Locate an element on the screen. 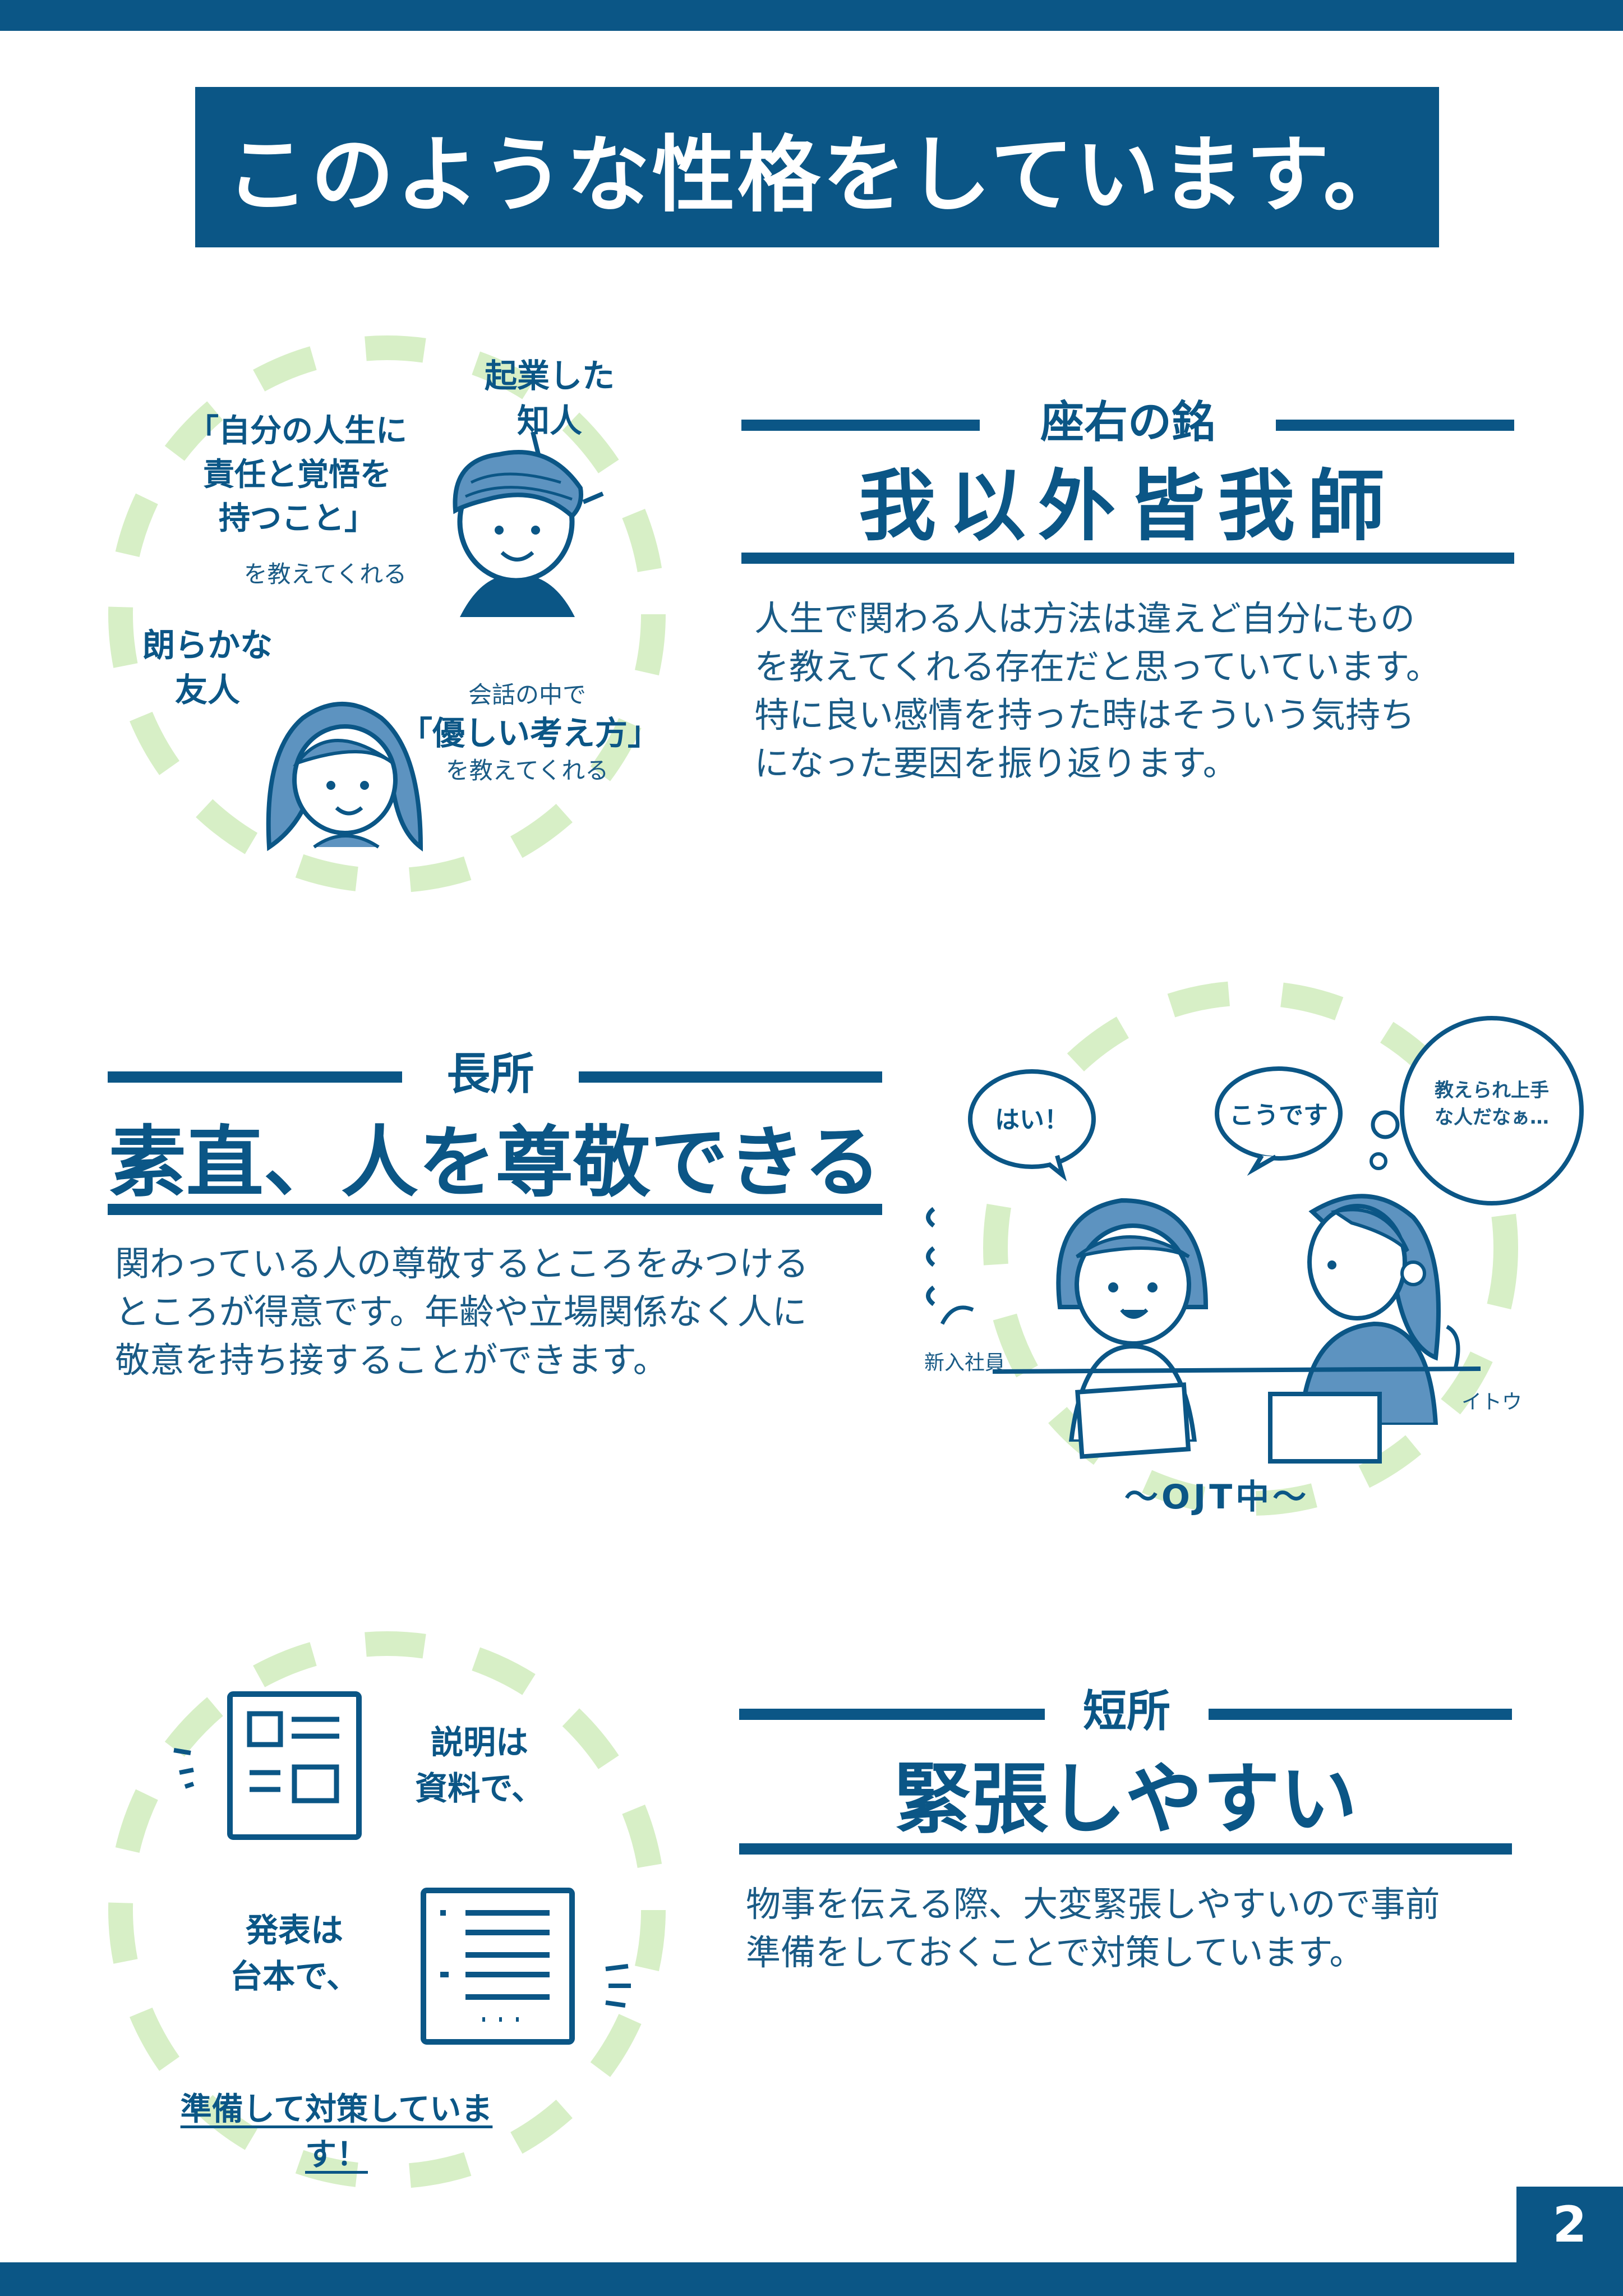  page-number: 2 is located at coordinates (1569, 2224).